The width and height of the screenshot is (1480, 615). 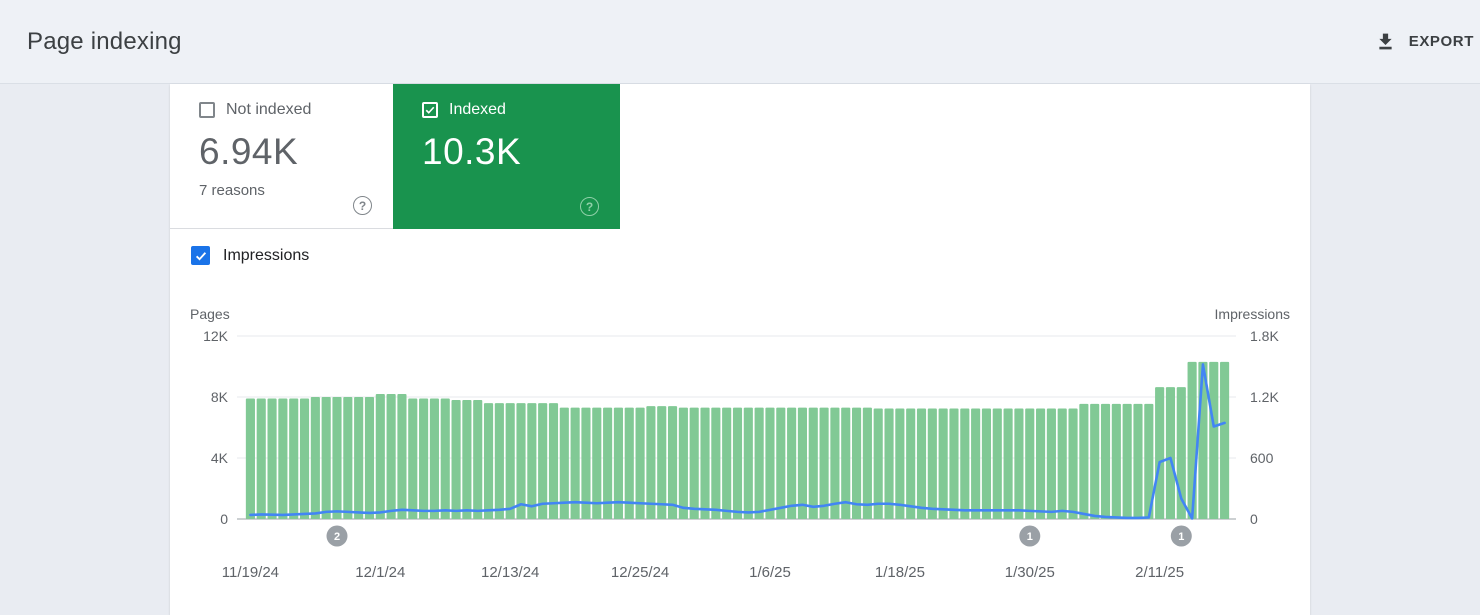 What do you see at coordinates (1385, 41) in the screenshot?
I see `download-icon` at bounding box center [1385, 41].